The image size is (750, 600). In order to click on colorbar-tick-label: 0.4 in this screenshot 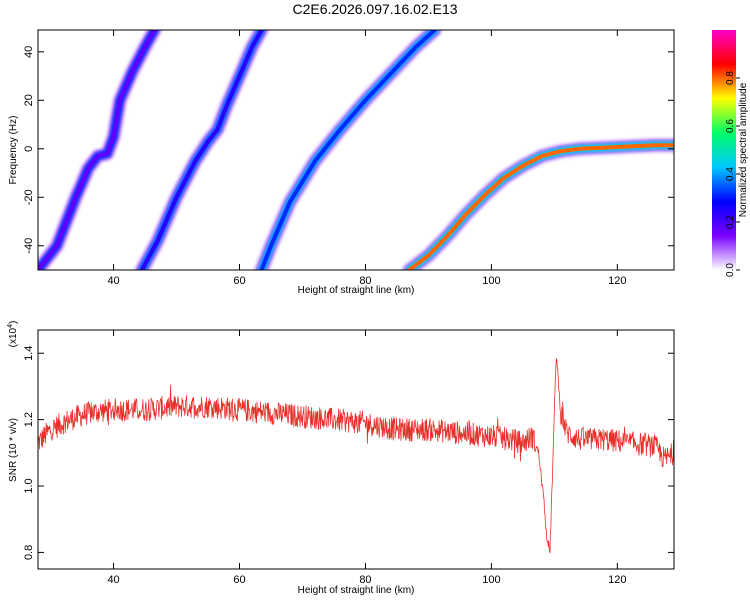, I will do `click(730, 174)`.